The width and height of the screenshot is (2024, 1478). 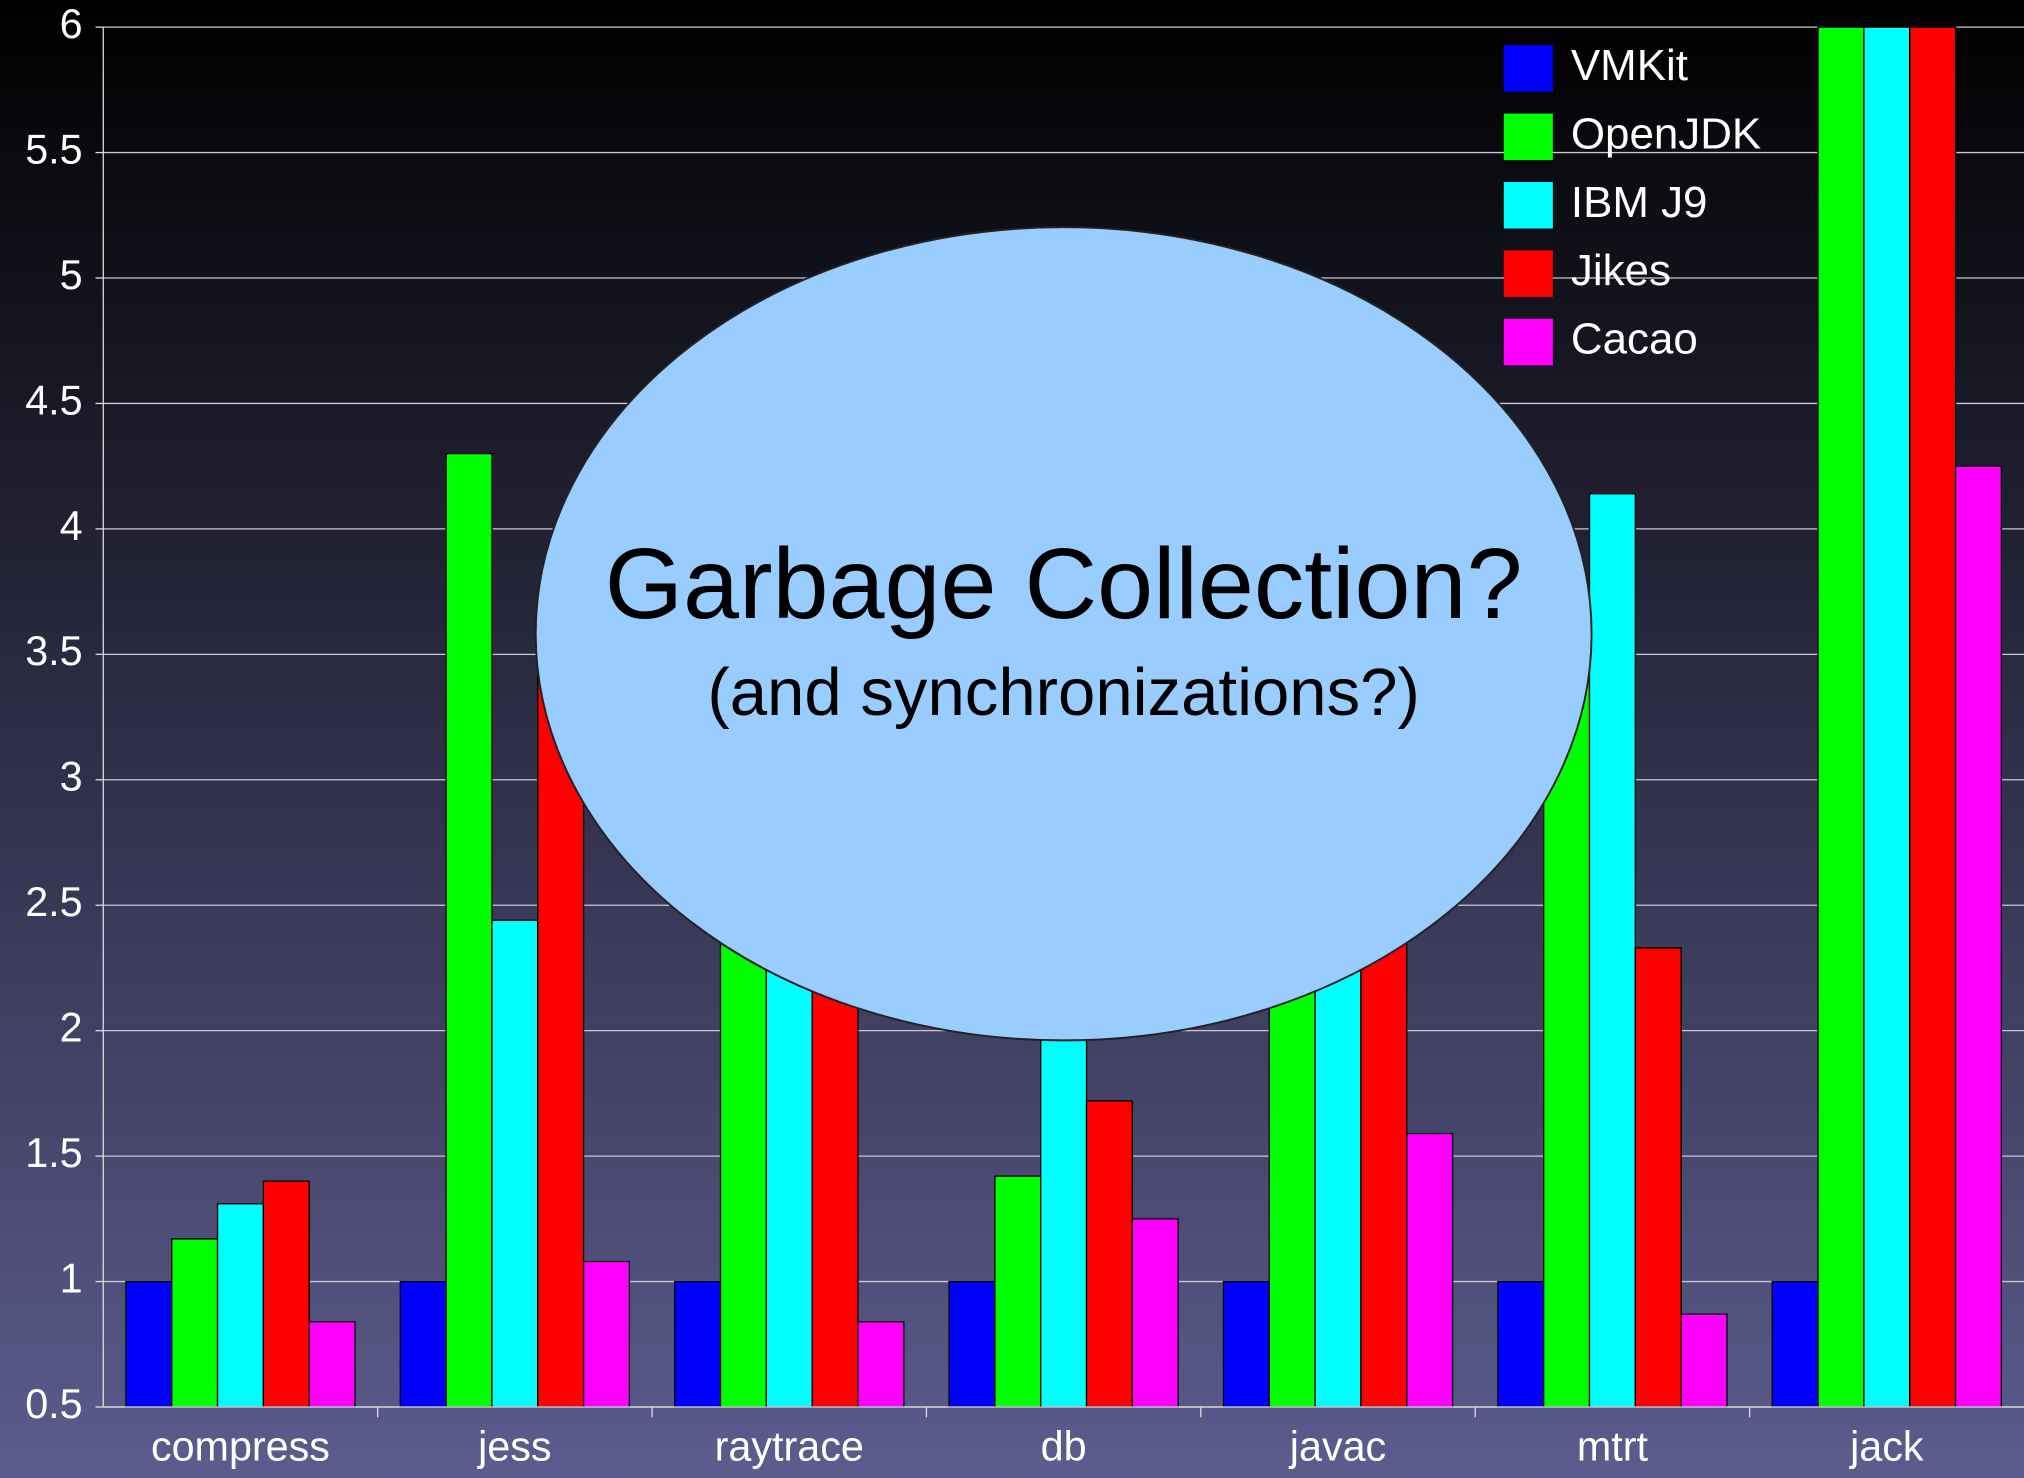 I want to click on x-tick-label: jack, so click(x=1886, y=1447).